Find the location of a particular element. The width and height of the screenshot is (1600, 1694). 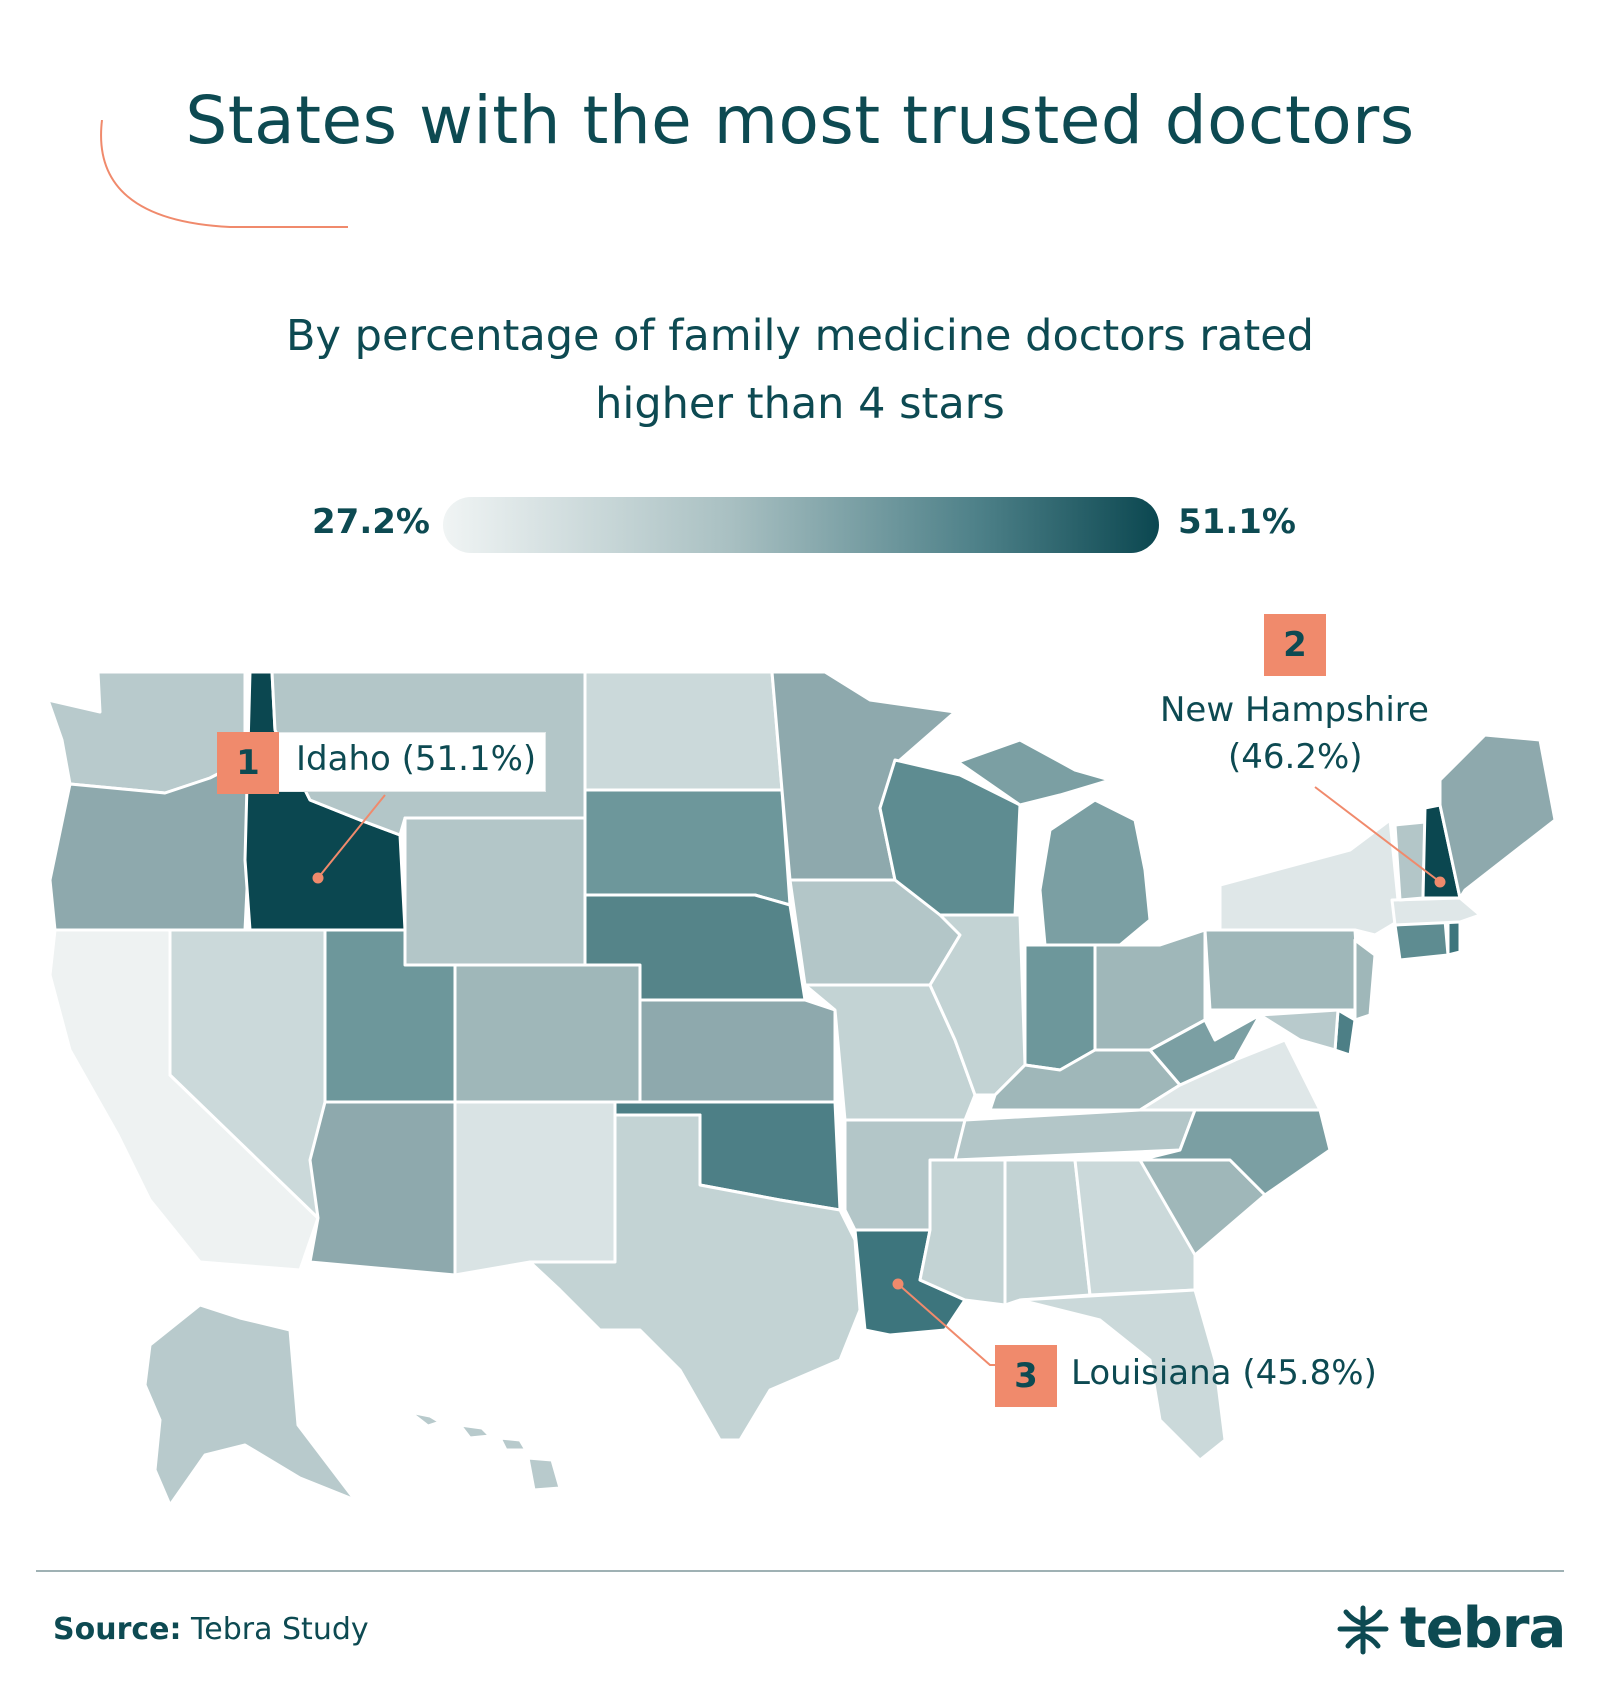

state-alaska is located at coordinates (250, 1405).